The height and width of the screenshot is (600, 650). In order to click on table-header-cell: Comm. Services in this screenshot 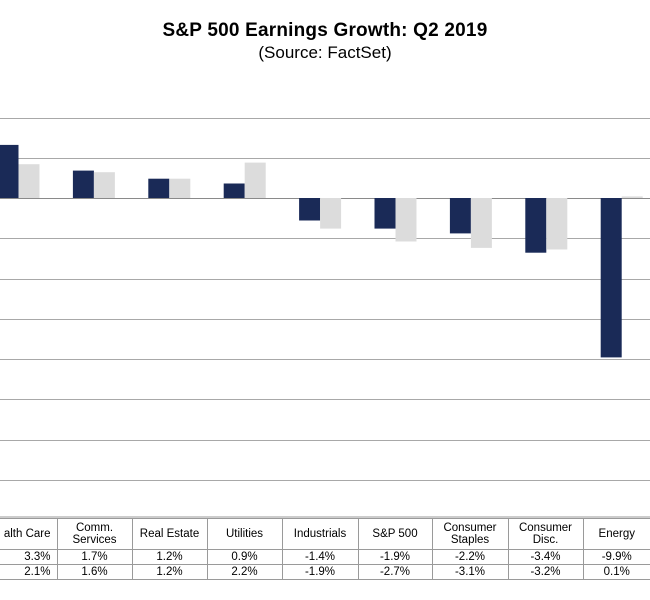, I will do `click(94, 534)`.